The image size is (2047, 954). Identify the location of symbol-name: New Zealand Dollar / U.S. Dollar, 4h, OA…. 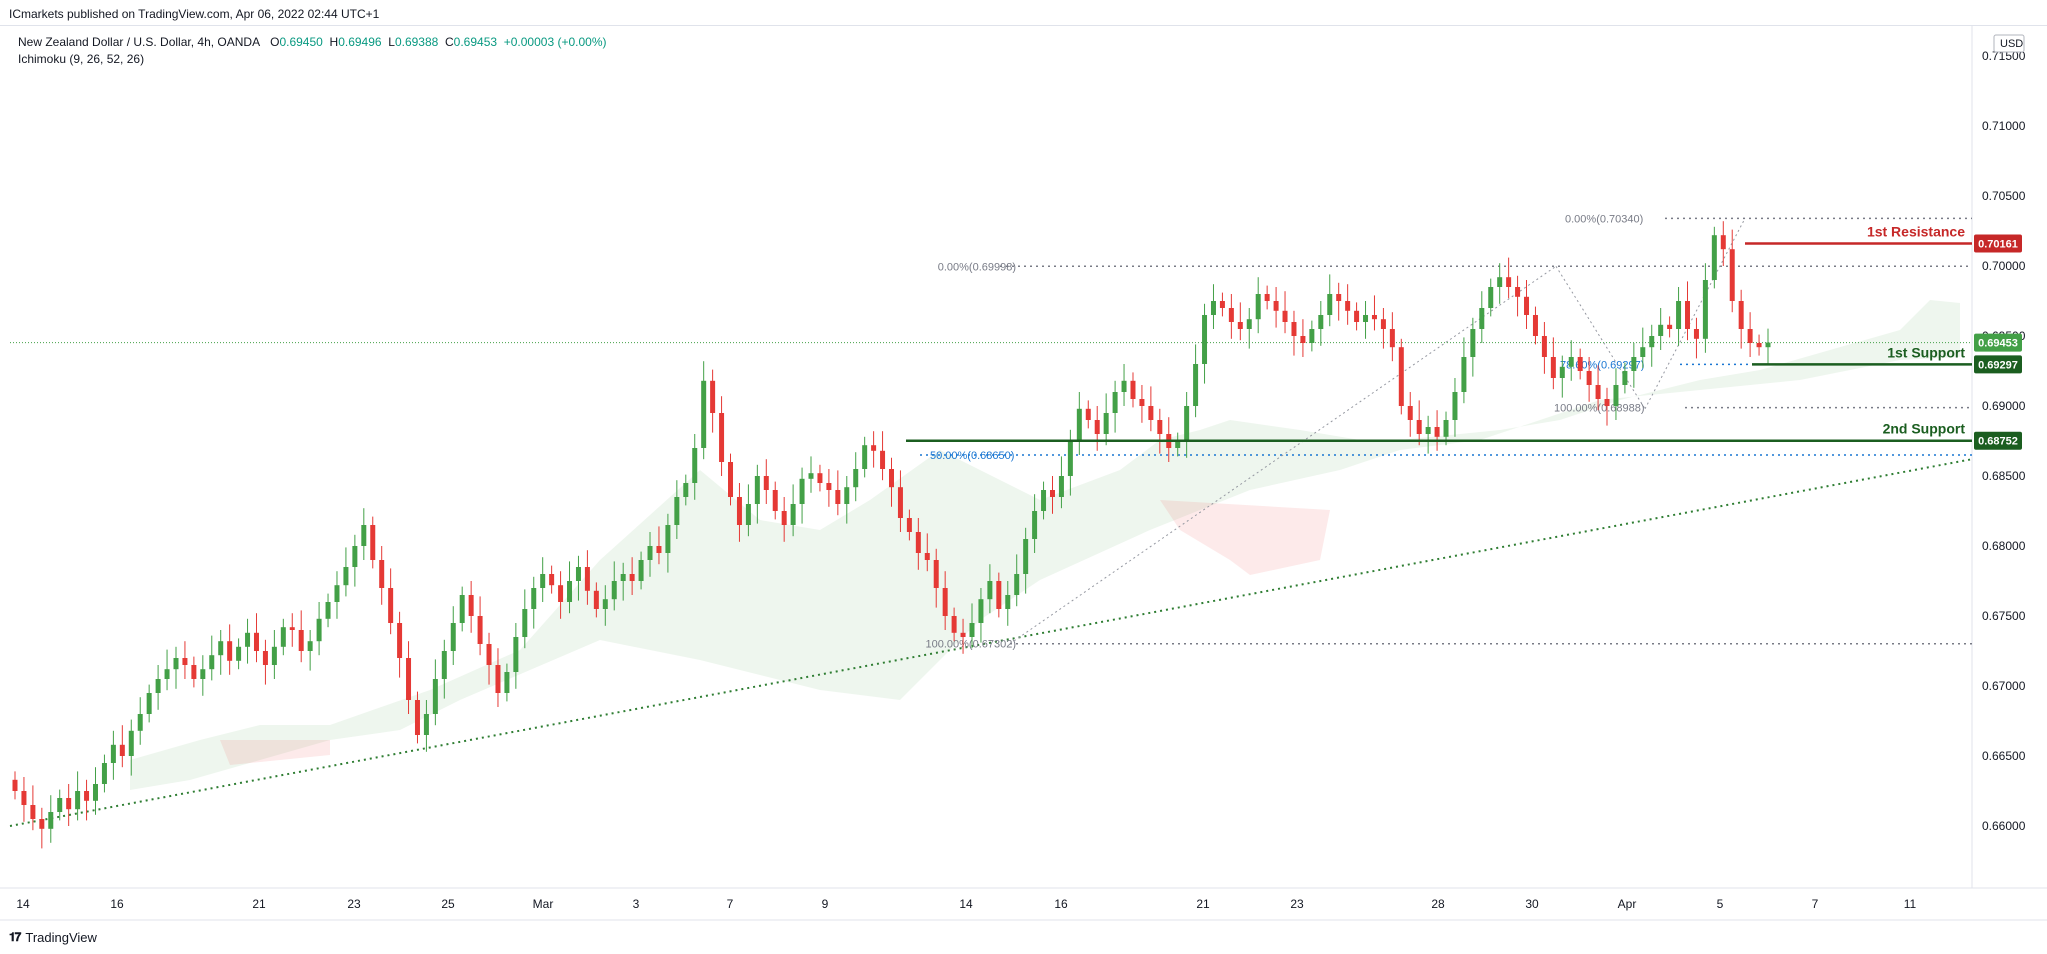
(139, 42).